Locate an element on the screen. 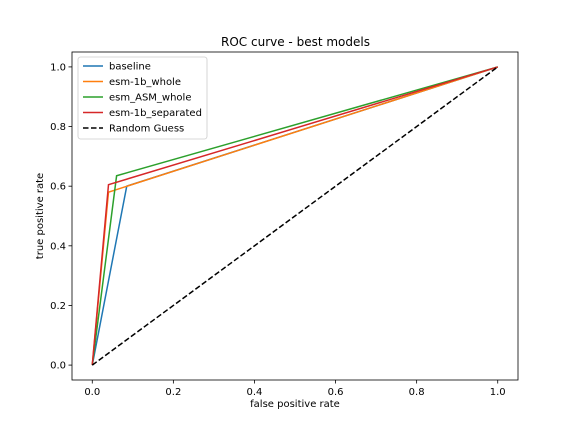 The image size is (576, 432). legend-box is located at coordinates (142, 98).